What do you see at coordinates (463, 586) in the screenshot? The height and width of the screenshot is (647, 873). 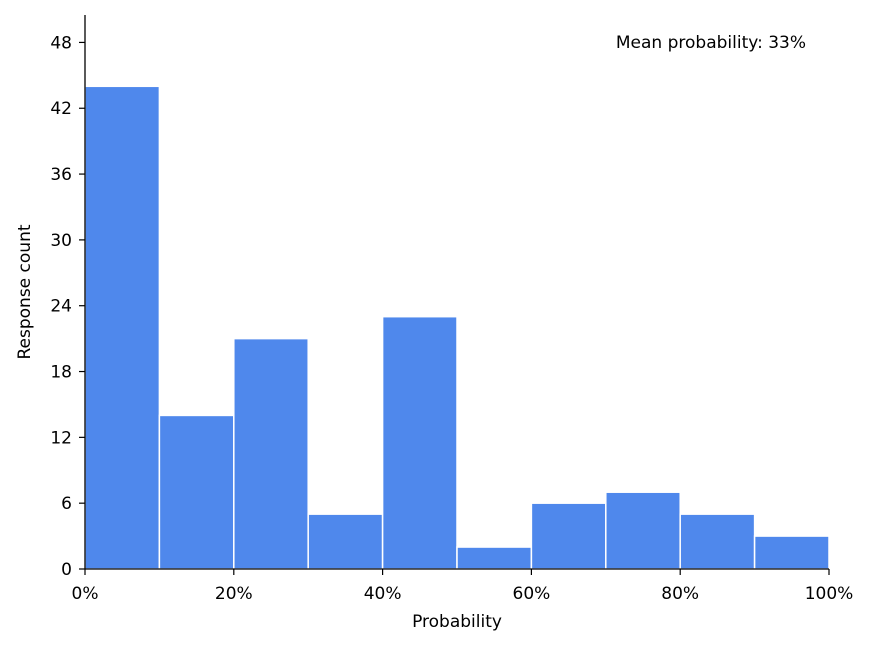 I see `x-ticks-group: 0% 20% 40% 60% 80% 100%` at bounding box center [463, 586].